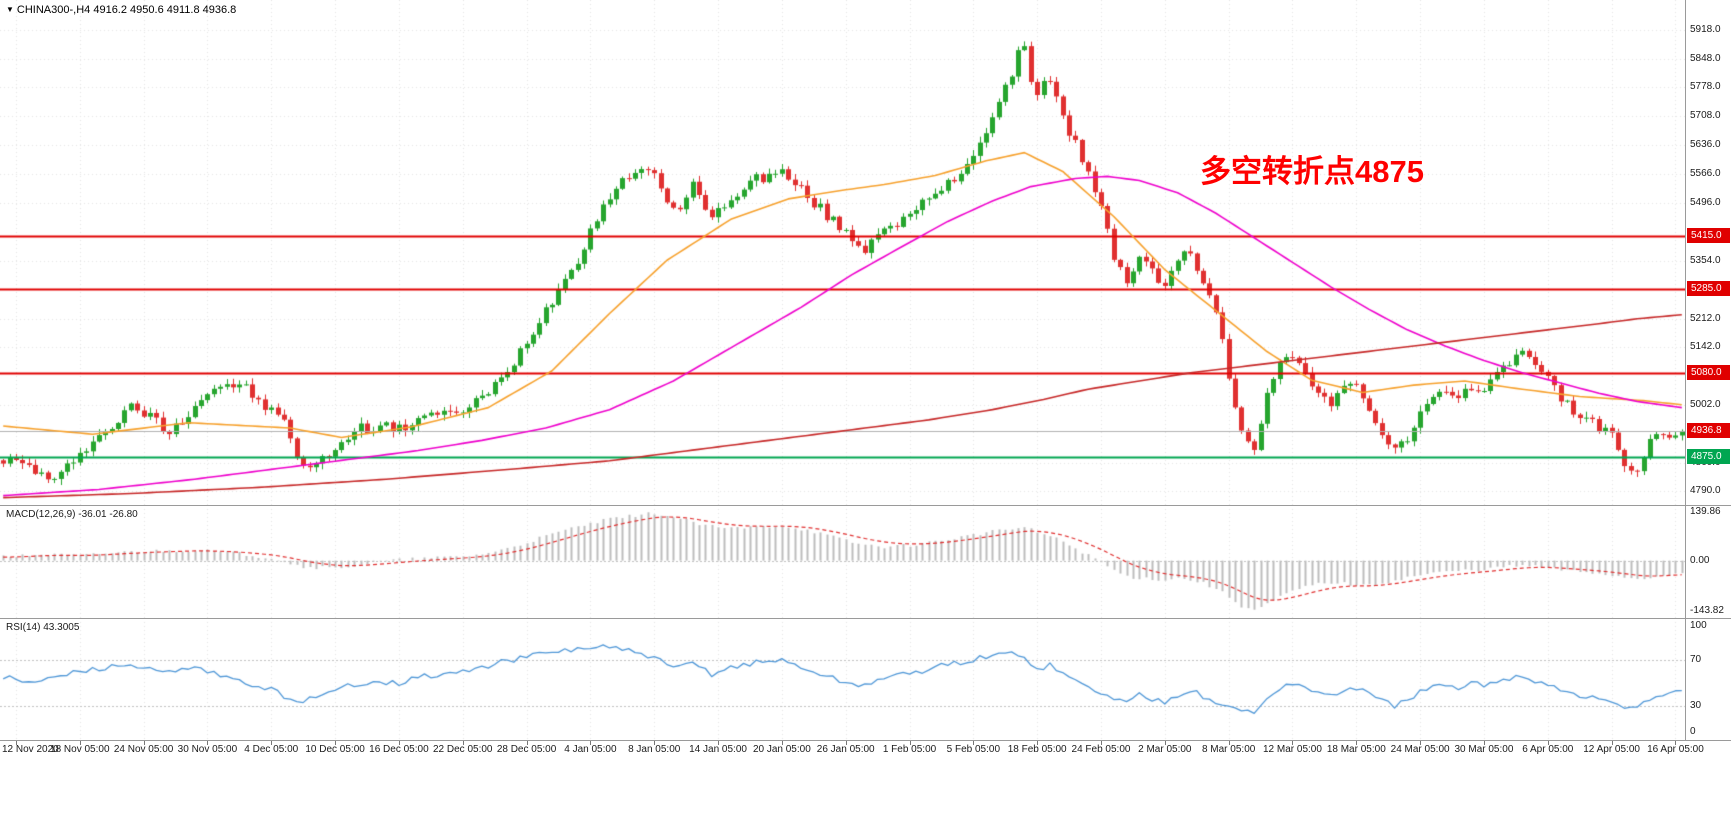 This screenshot has height=830, width=1731. What do you see at coordinates (1548, 749) in the screenshot?
I see `date-label: 6 Apr 05:00` at bounding box center [1548, 749].